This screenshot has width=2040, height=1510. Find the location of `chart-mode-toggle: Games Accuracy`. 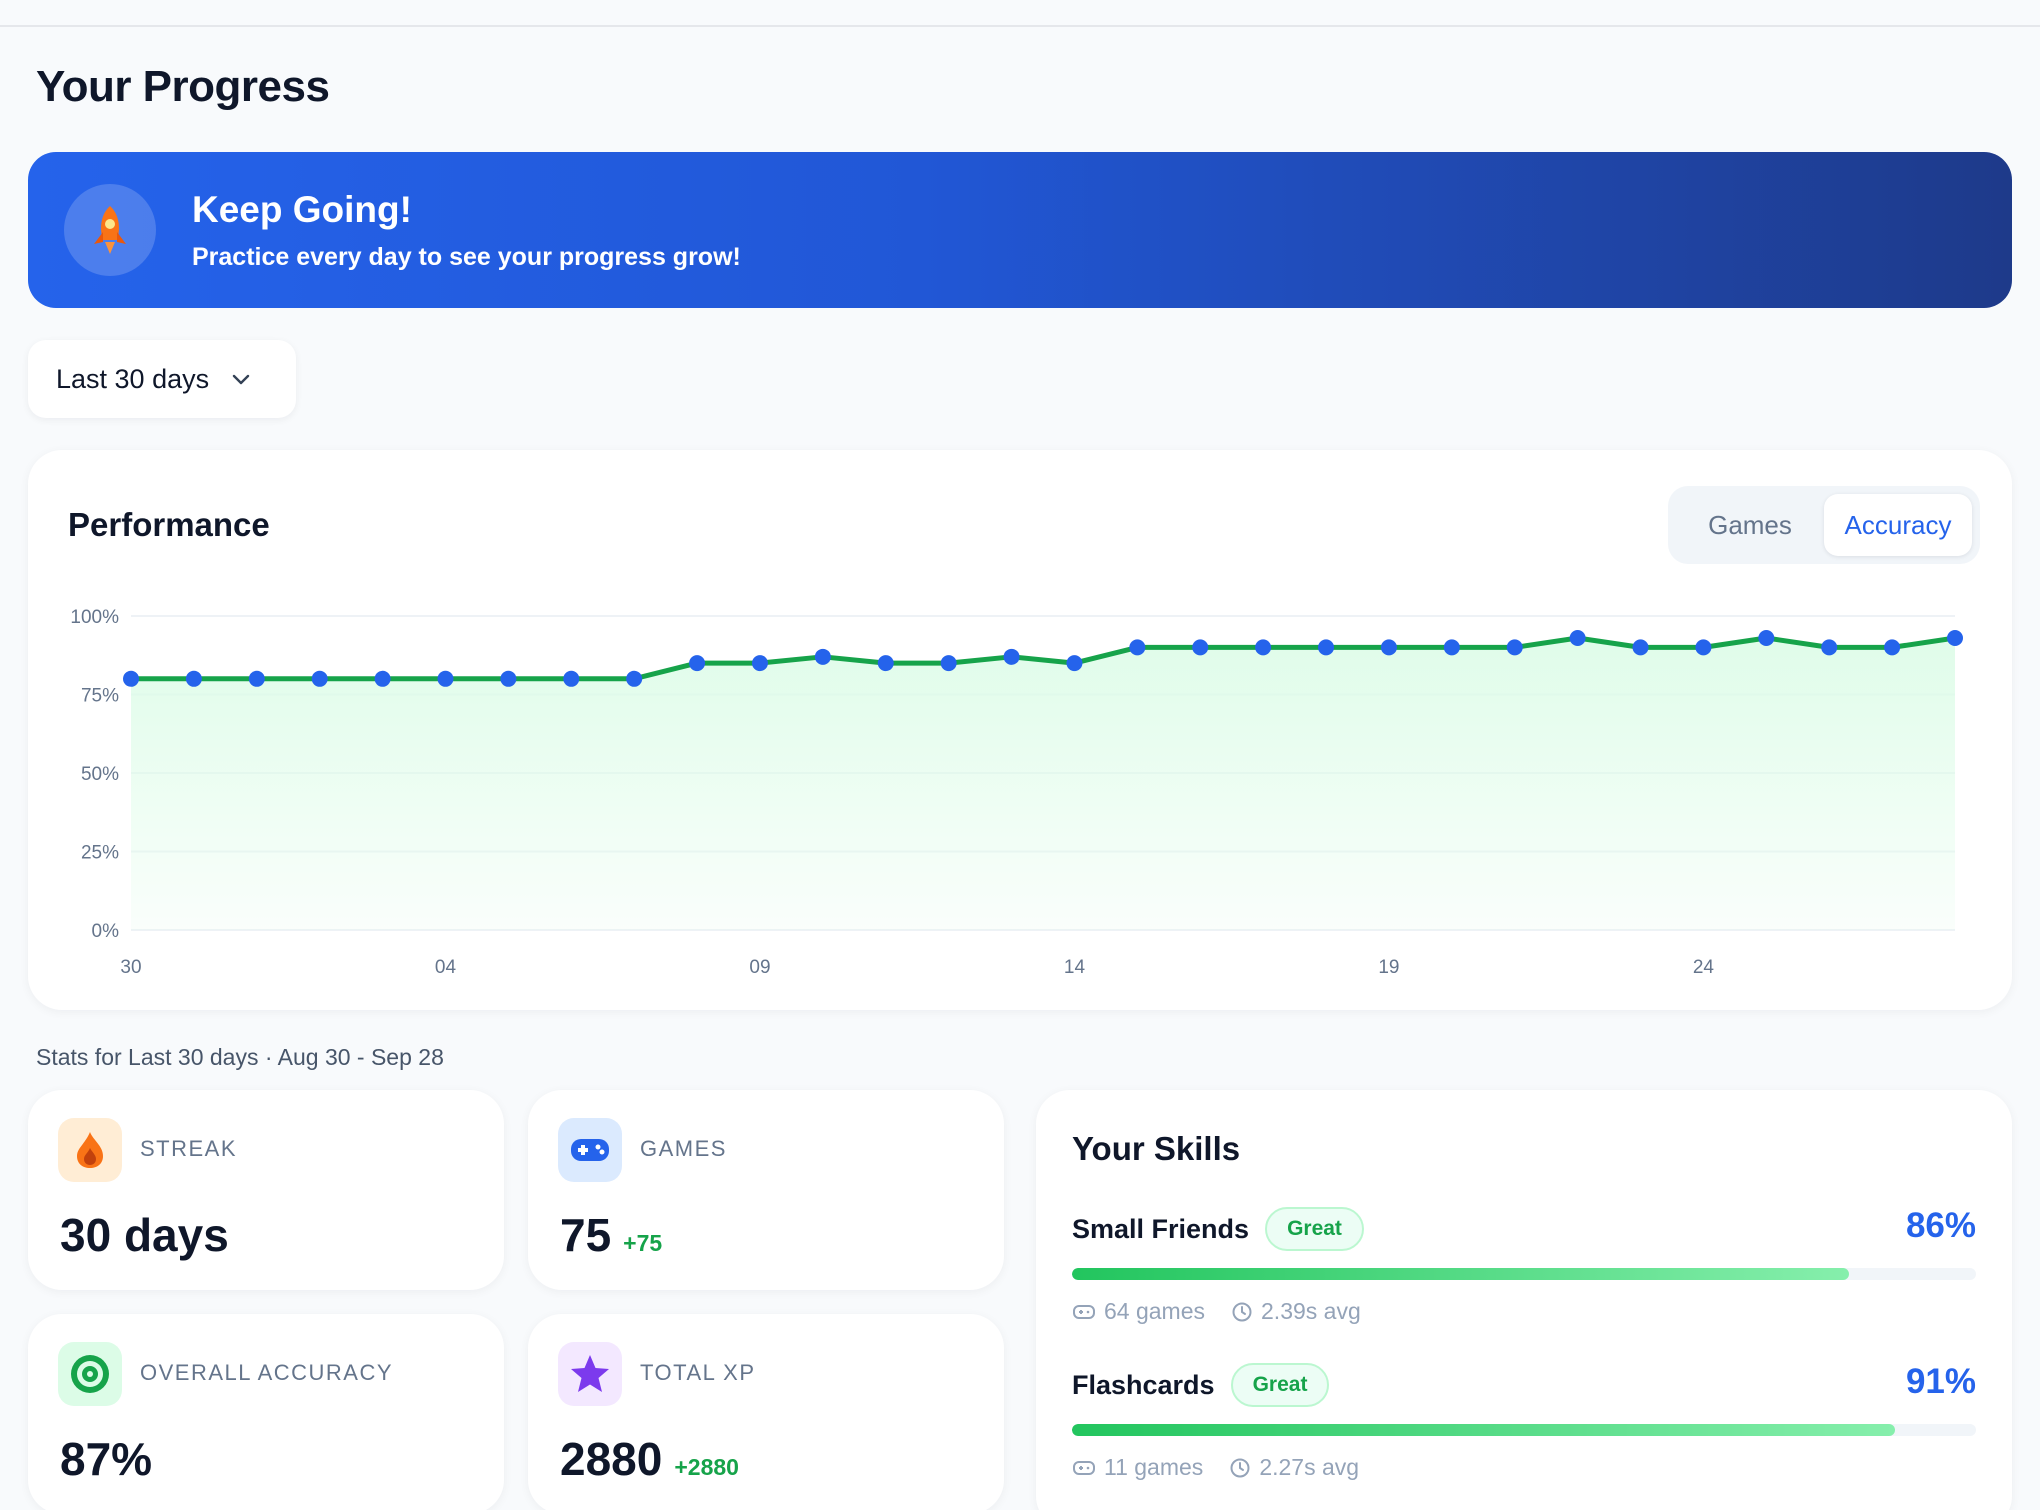

chart-mode-toggle: Games Accuracy is located at coordinates (1824, 525).